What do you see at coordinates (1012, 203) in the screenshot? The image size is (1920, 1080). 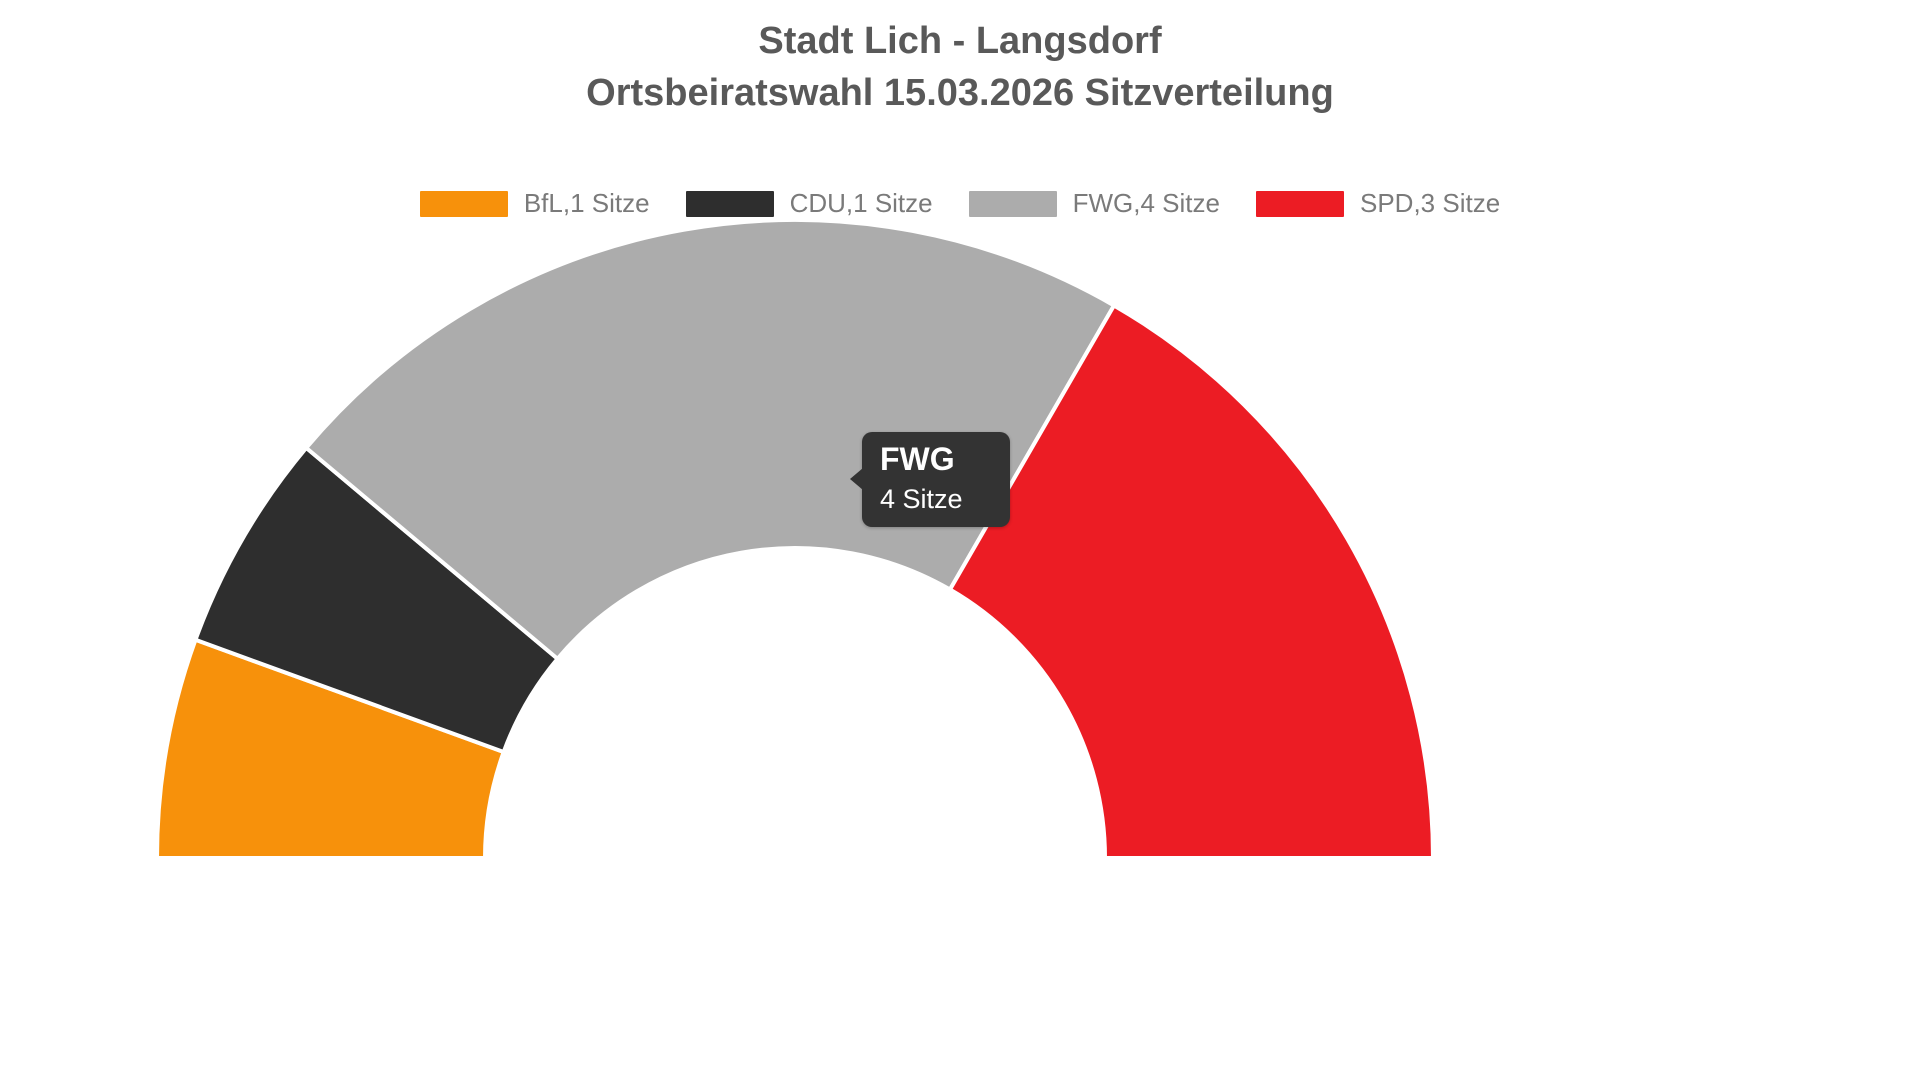 I see `legend-swatch-fwg` at bounding box center [1012, 203].